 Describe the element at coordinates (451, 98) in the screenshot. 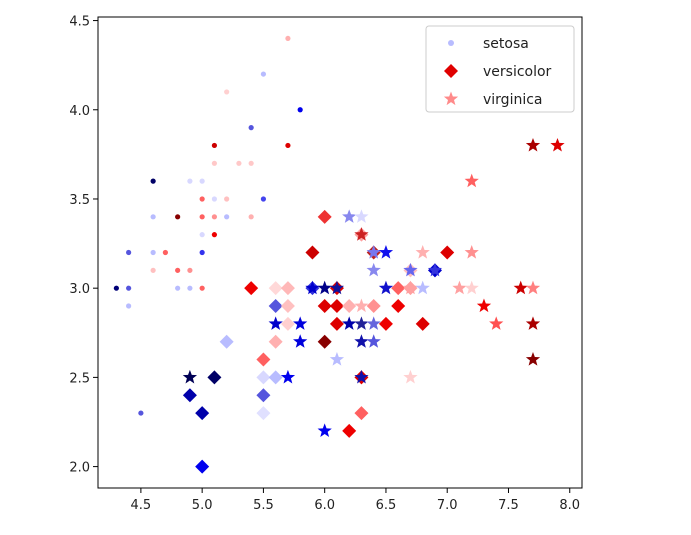

I see `legend-star-icon` at that location.